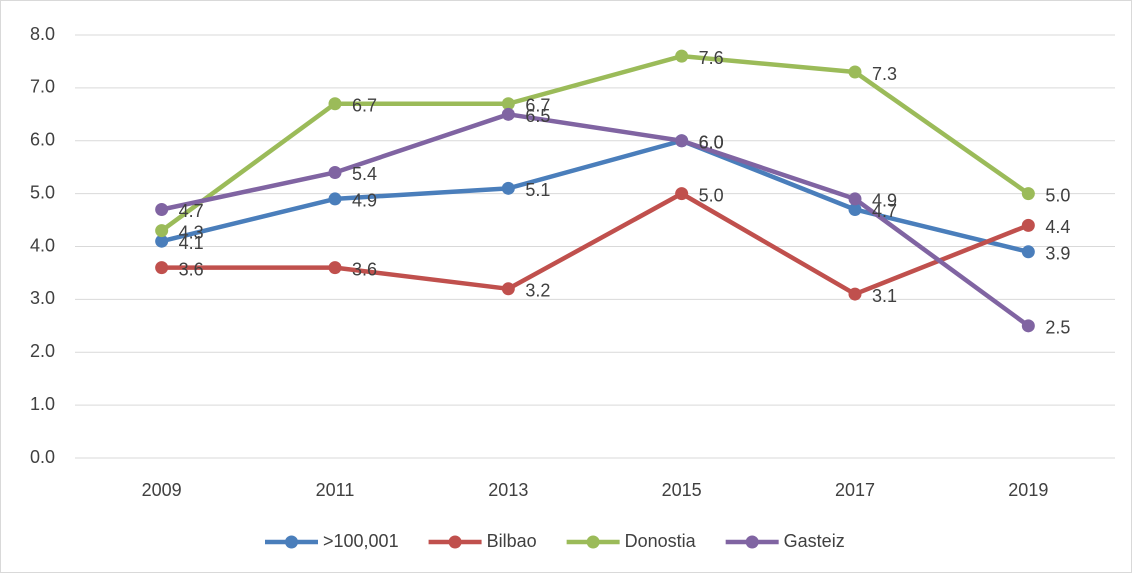  I want to click on data-label: 7.3, so click(884, 74).